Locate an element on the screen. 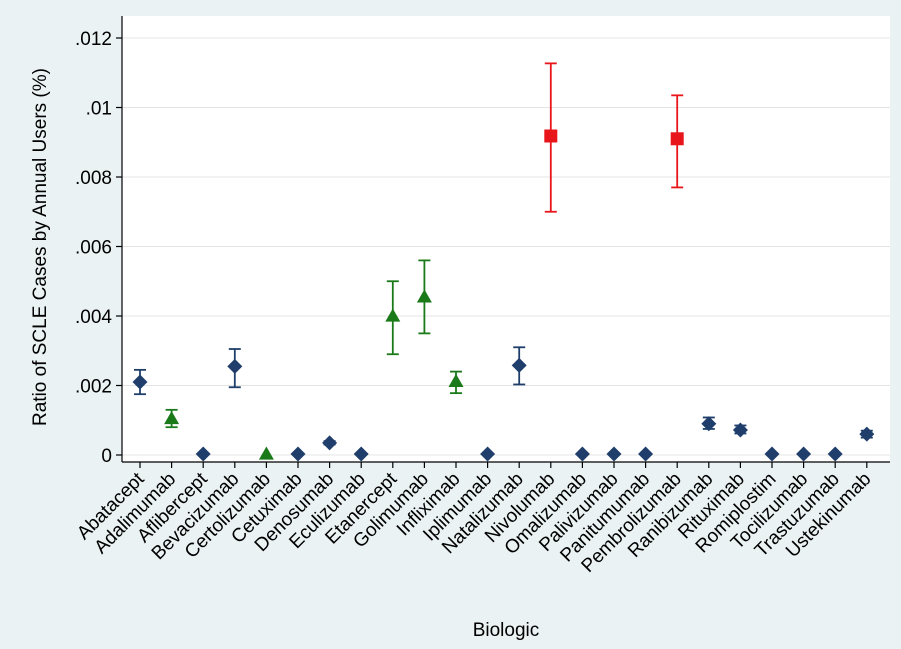  y-tick-label: 0 is located at coordinates (106, 456).